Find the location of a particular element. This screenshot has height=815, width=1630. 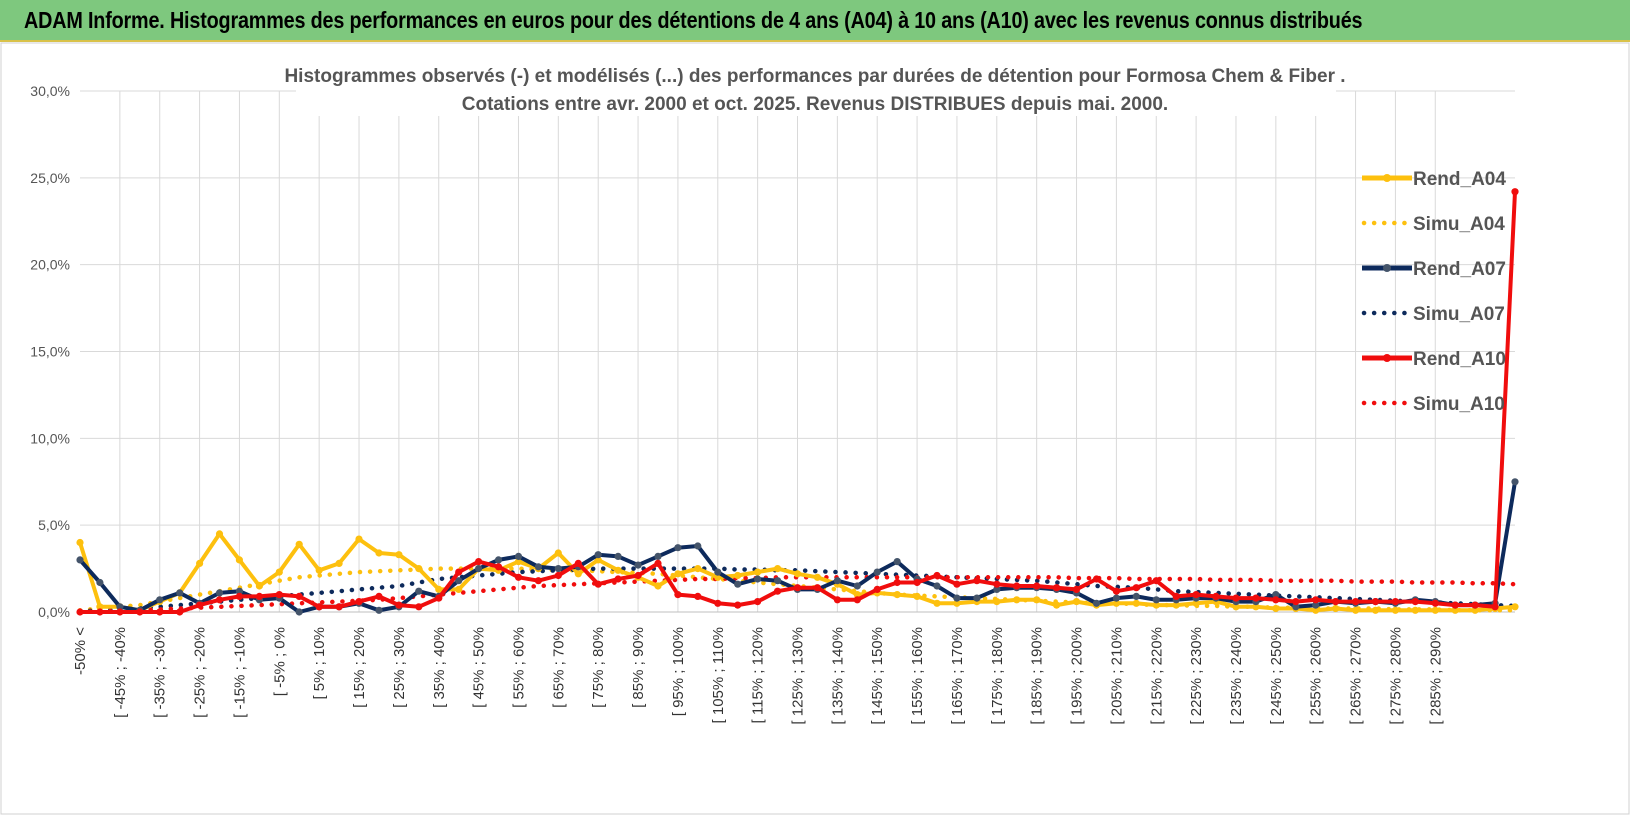

legend-item-simu-a10: Simu_A10 is located at coordinates (1433, 404).